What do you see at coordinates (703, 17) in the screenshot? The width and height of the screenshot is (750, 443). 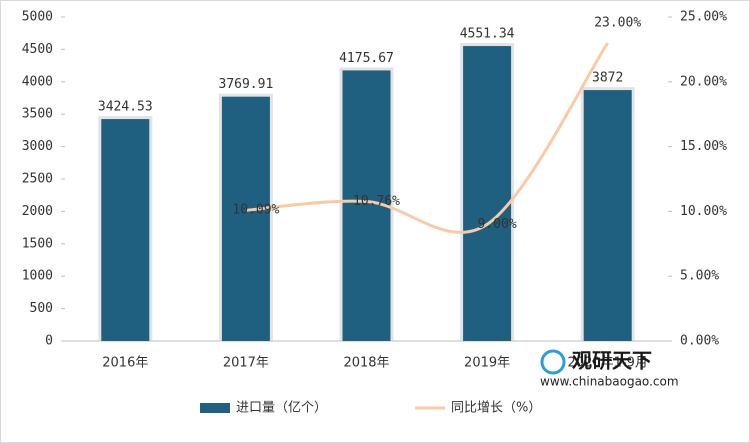 I see `y2-tick-label: 25.00%` at bounding box center [703, 17].